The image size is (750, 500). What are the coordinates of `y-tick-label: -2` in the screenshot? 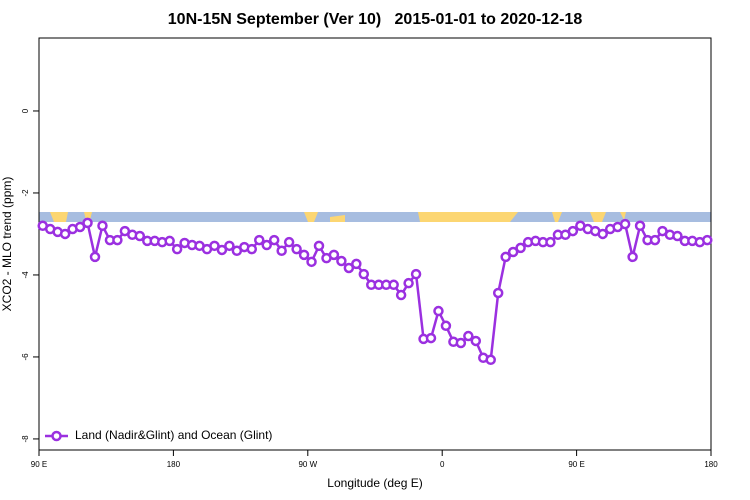 It's located at (25, 193).